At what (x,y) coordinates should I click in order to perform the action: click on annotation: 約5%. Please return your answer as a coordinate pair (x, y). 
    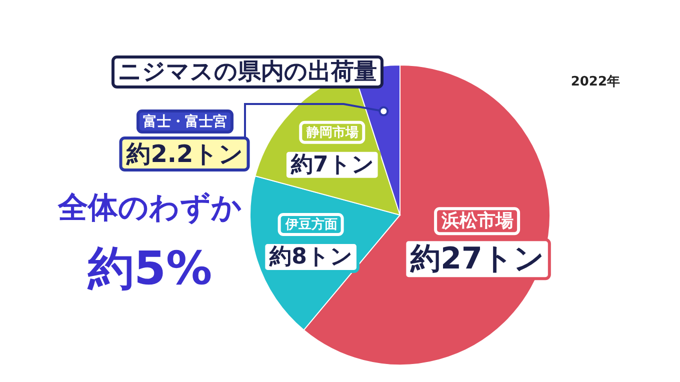
    Looking at the image, I should click on (150, 268).